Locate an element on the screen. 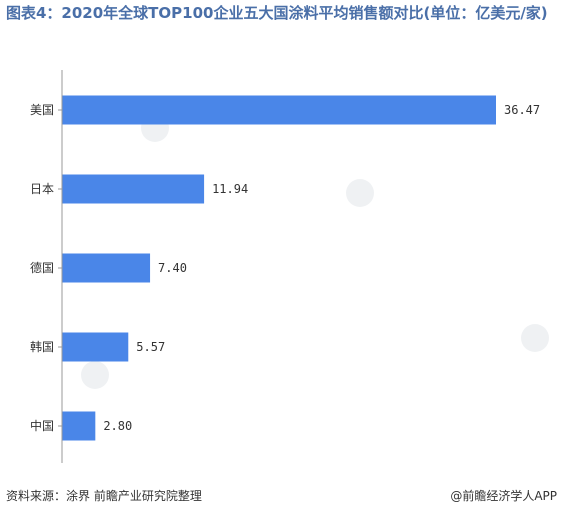 This screenshot has height=513, width=563. value-label: 36.47 is located at coordinates (522, 110).